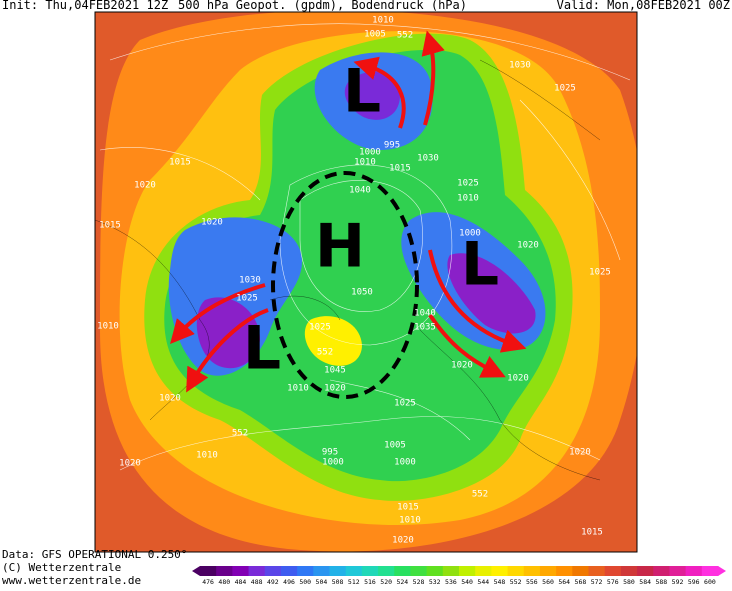 Image resolution: width=732 pixels, height=591 pixels. Describe the element at coordinates (597, 582) in the screenshot. I see `colorbar-label: 572` at that location.